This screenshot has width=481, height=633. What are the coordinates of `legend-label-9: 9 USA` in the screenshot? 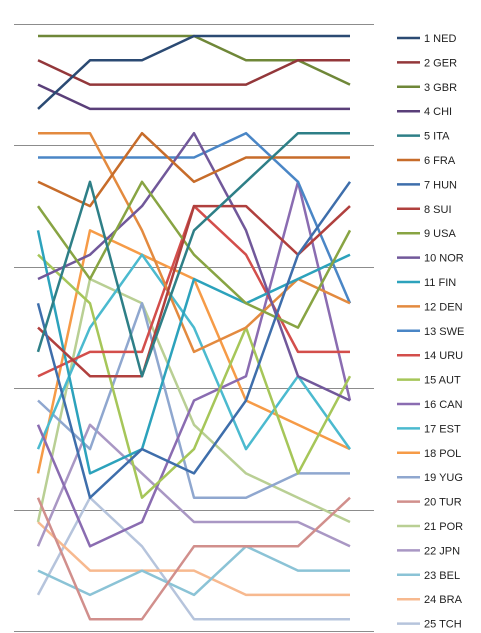 It's located at (440, 234).